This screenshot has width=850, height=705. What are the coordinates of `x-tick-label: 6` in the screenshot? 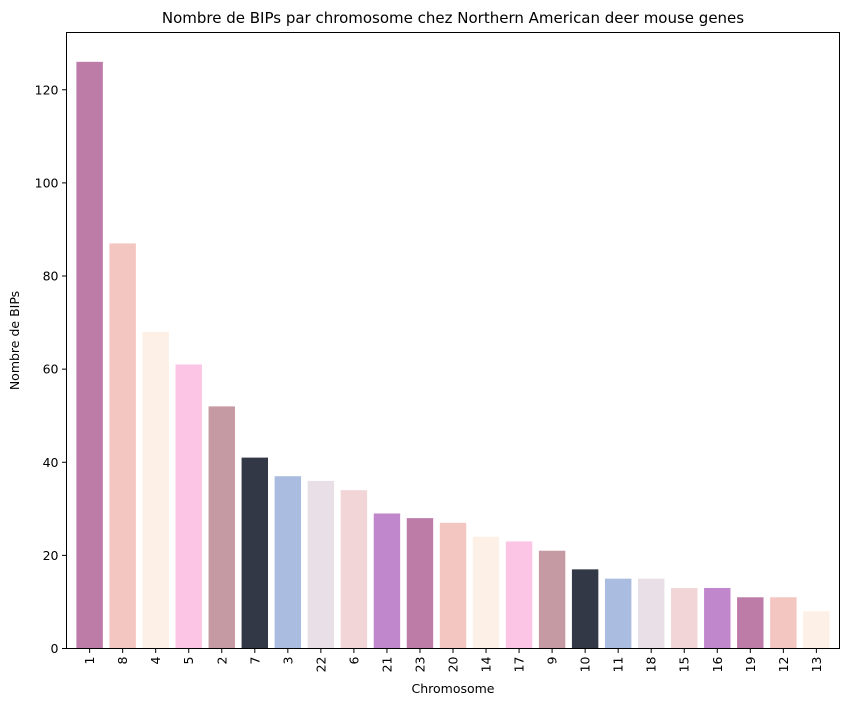 It's located at (353, 660).